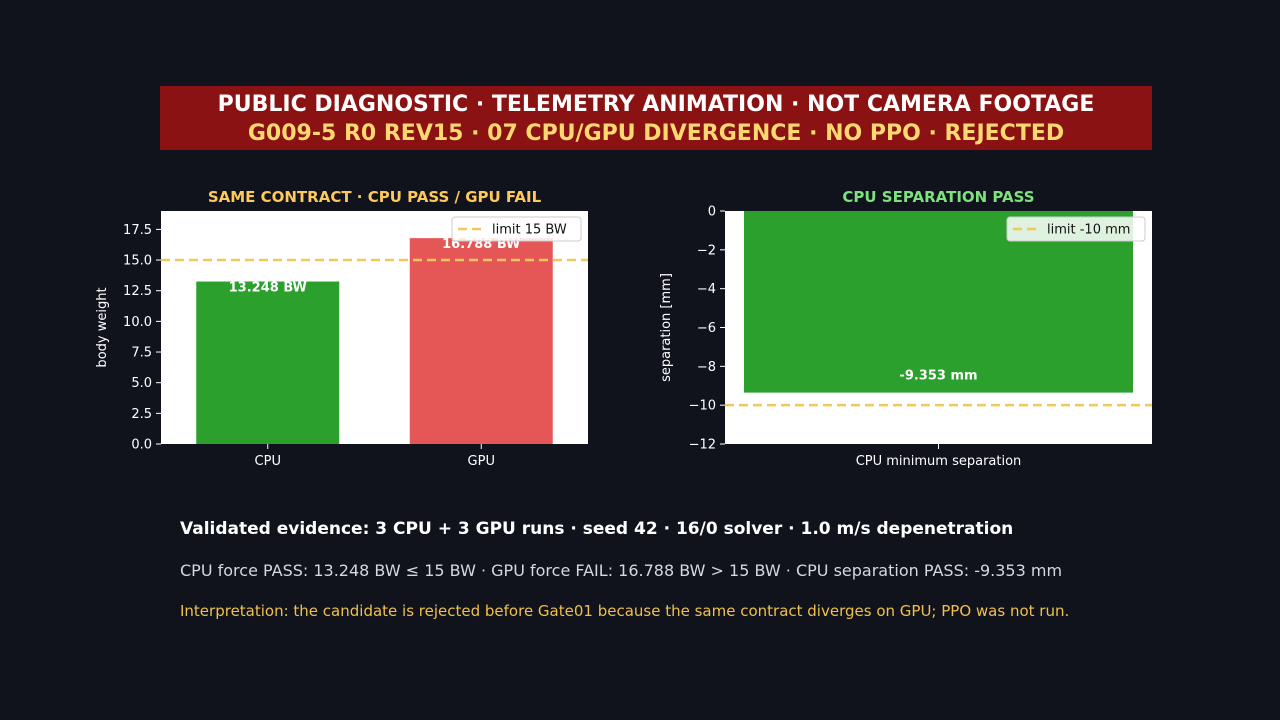 This screenshot has width=1280, height=720. I want to click on chart-2-y-tick-label: −10, so click(702, 406).